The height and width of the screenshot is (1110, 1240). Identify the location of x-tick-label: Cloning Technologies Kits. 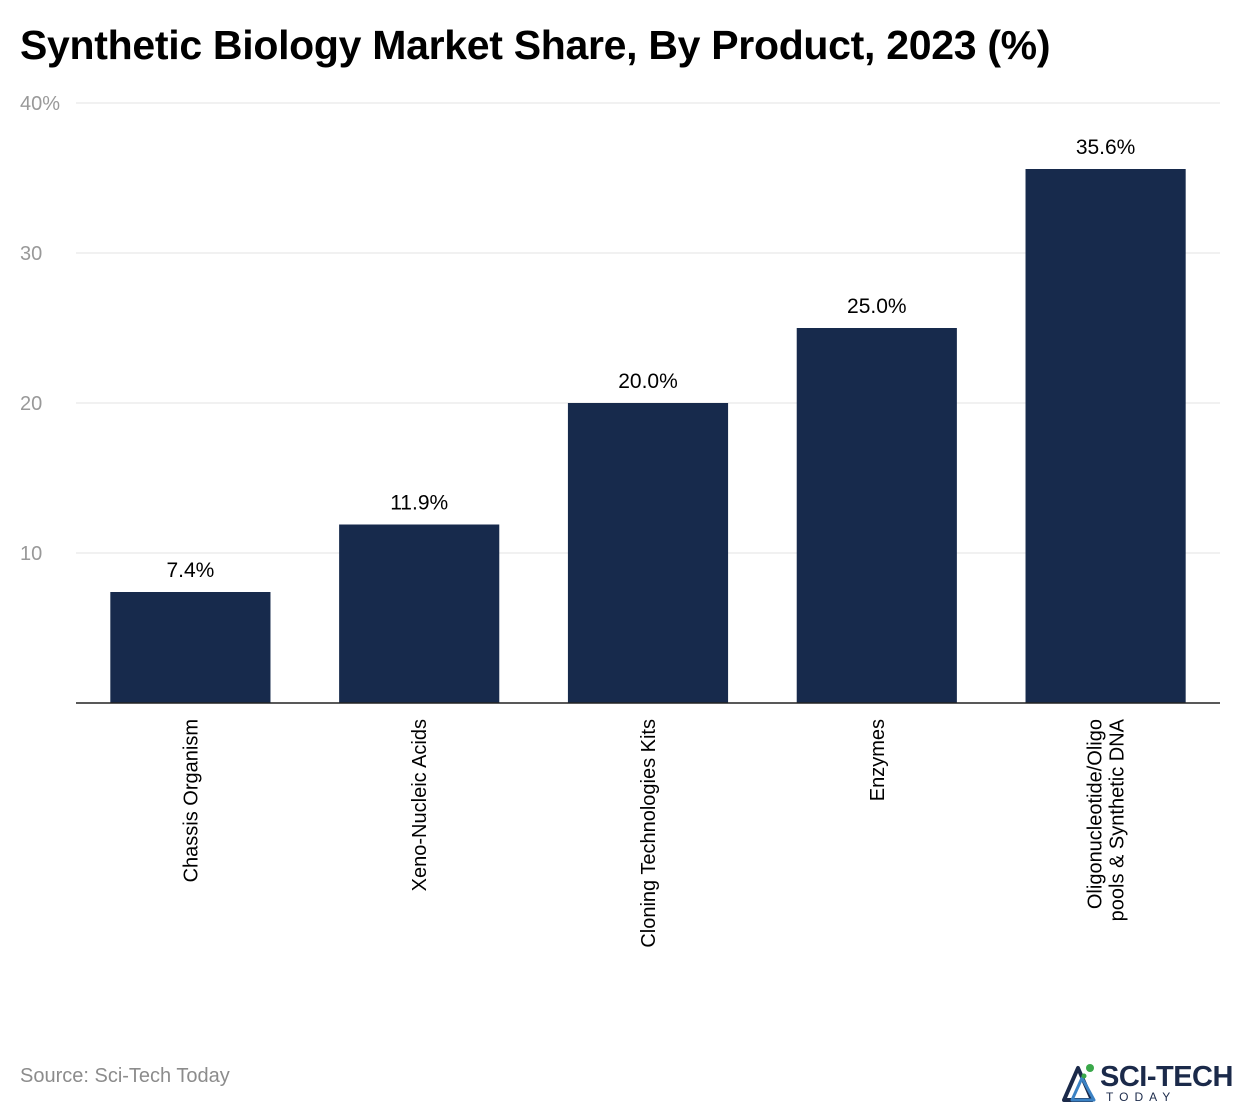
(649, 833).